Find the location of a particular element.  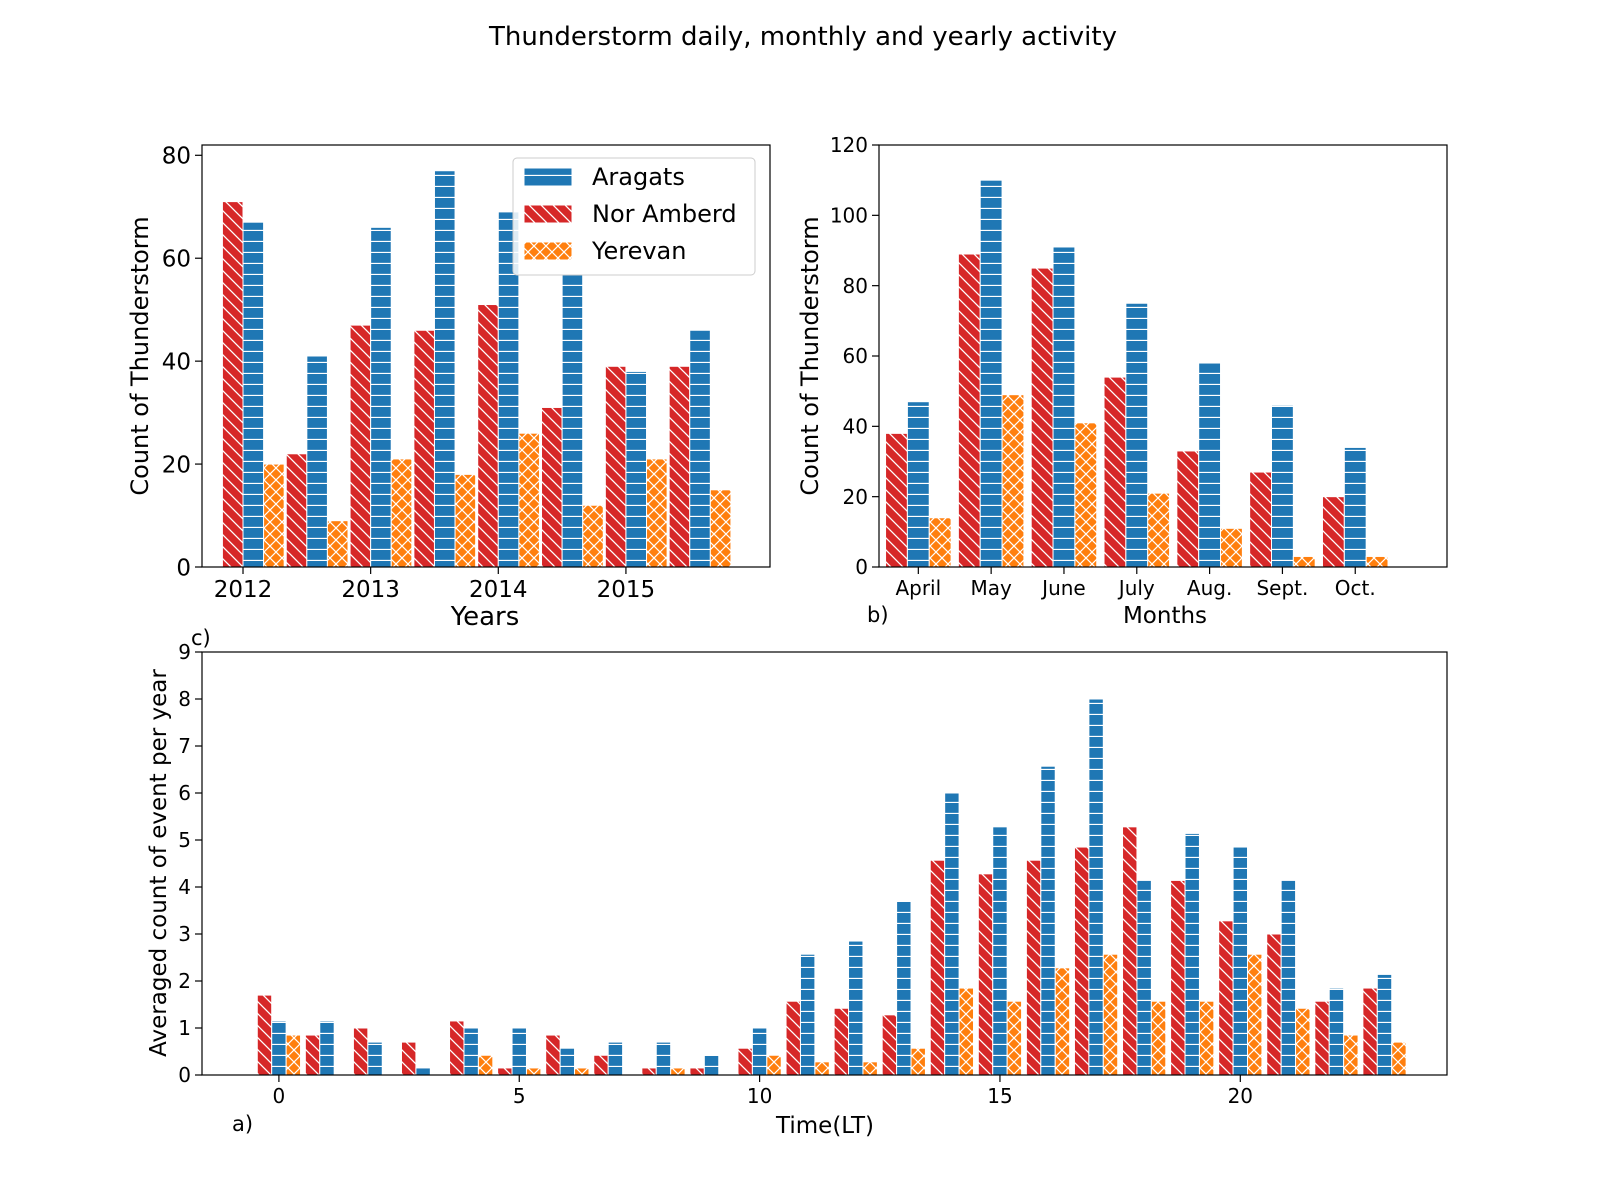

monthly-y-axis: 0 20 40 60 80 100 120 is located at coordinates (854, 356).